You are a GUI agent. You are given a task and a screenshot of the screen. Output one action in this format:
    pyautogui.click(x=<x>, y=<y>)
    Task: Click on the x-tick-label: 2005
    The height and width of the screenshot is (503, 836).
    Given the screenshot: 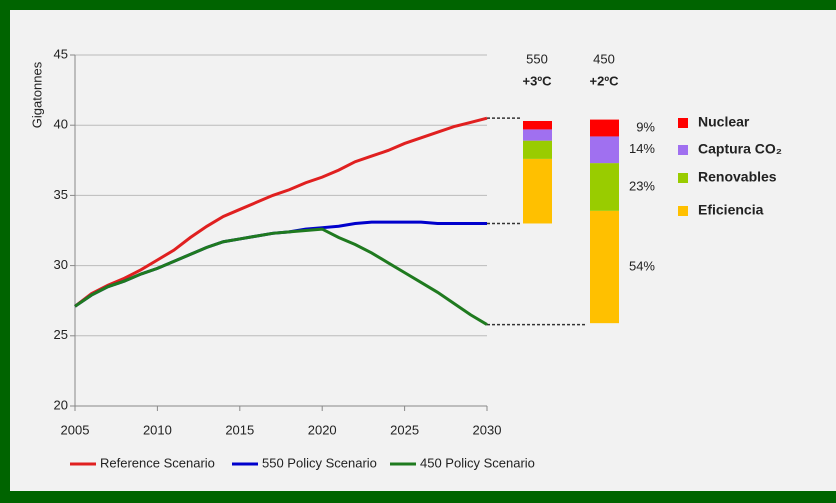 What is the action you would take?
    pyautogui.click(x=75, y=429)
    